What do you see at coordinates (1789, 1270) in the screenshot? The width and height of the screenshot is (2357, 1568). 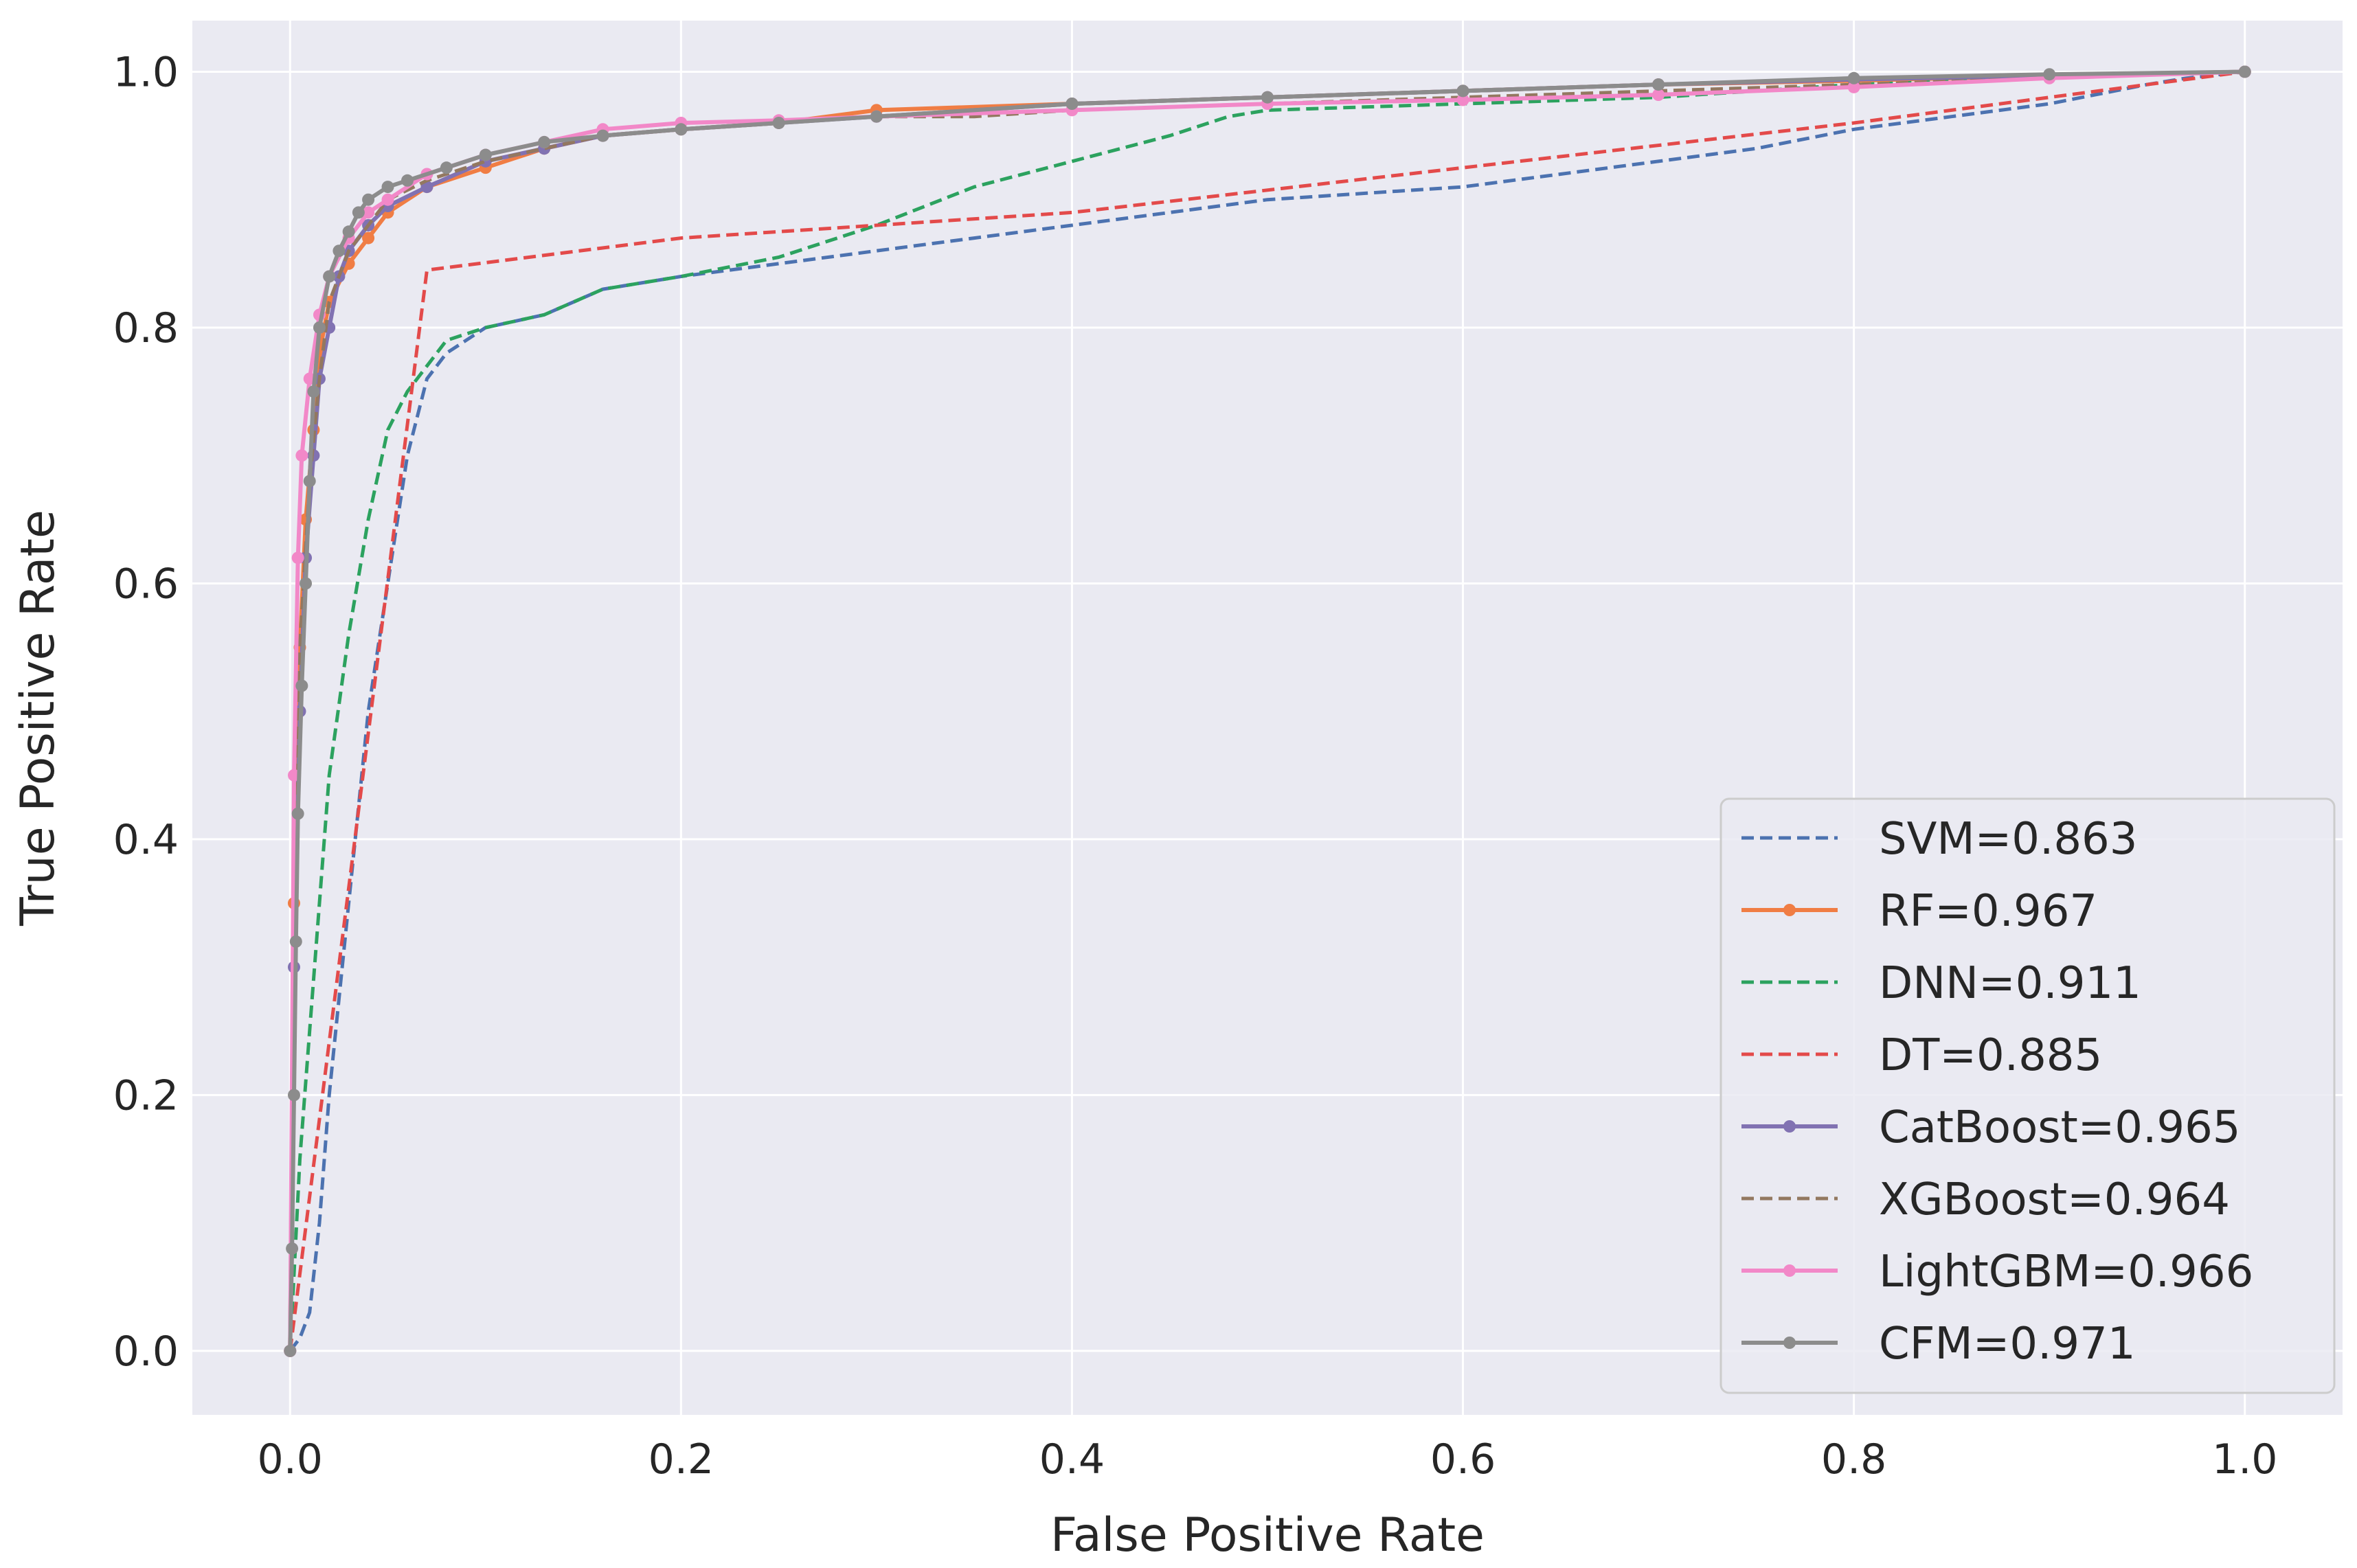 I see `legend-marker-lightgbm` at bounding box center [1789, 1270].